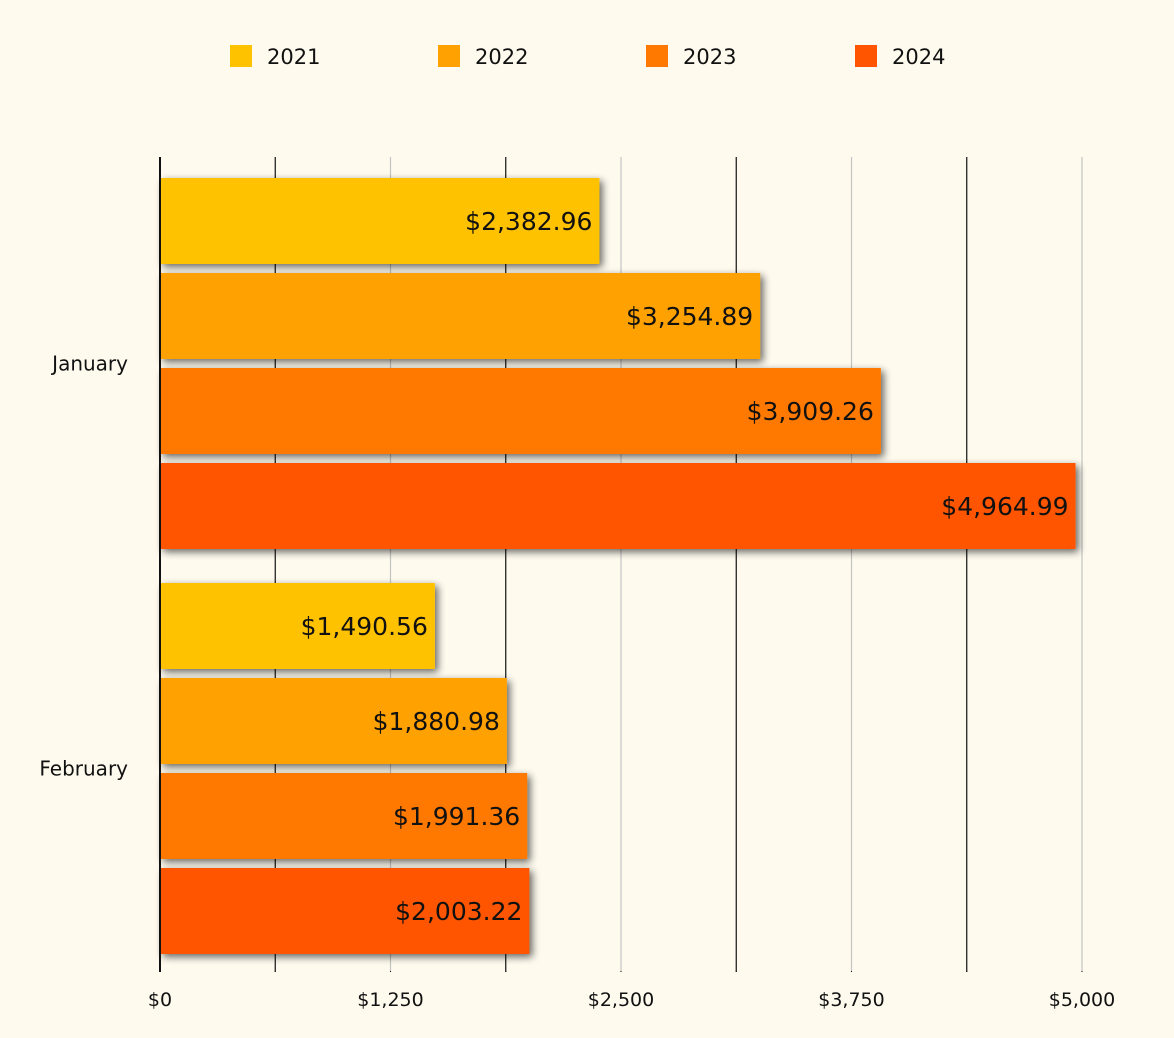 The width and height of the screenshot is (1174, 1038). Describe the element at coordinates (83, 769) in the screenshot. I see `category-label: February` at that location.